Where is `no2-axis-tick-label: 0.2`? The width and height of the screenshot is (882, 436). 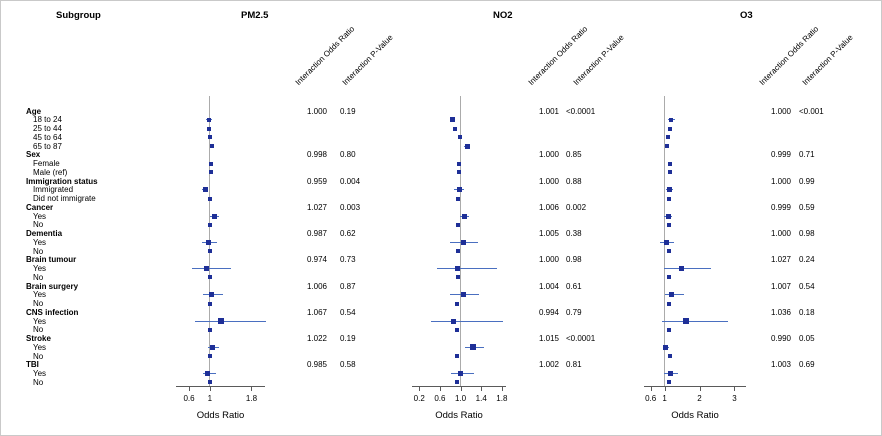 no2-axis-tick-label: 0.2 is located at coordinates (419, 398).